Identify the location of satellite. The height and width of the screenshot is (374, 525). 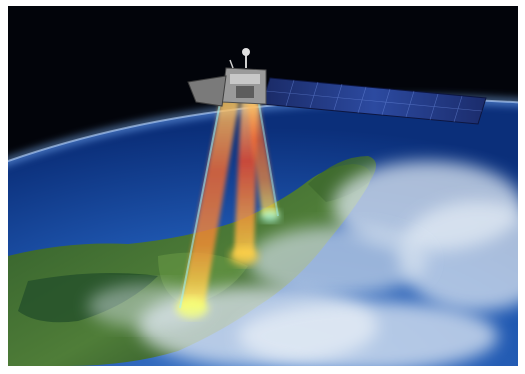
(337, 86).